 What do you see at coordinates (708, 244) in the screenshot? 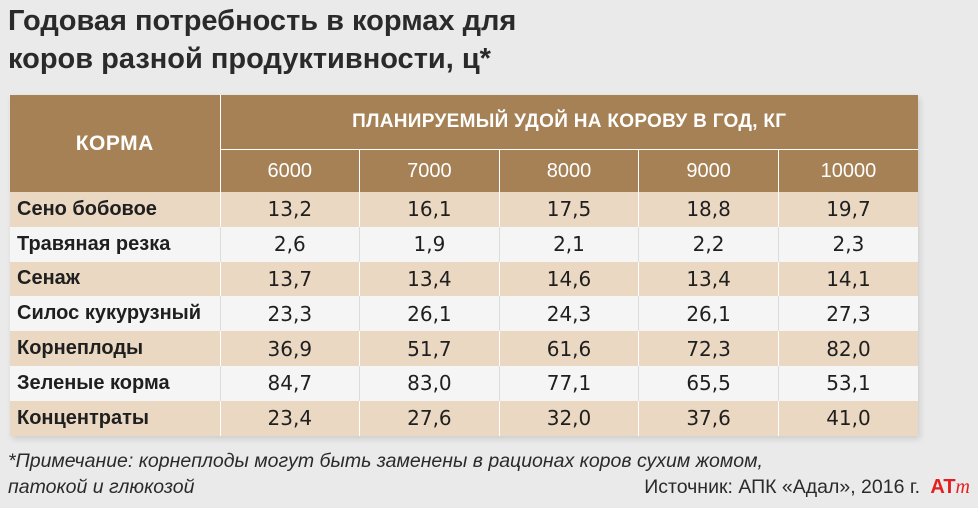
I see `table-cell: 2,2` at bounding box center [708, 244].